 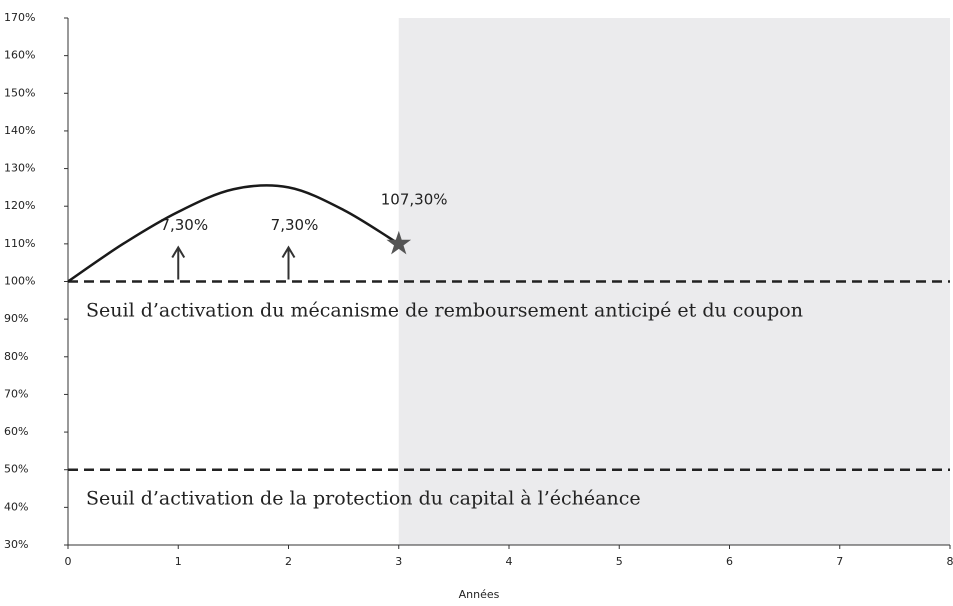 I want to click on line, so click(x=233, y=233).